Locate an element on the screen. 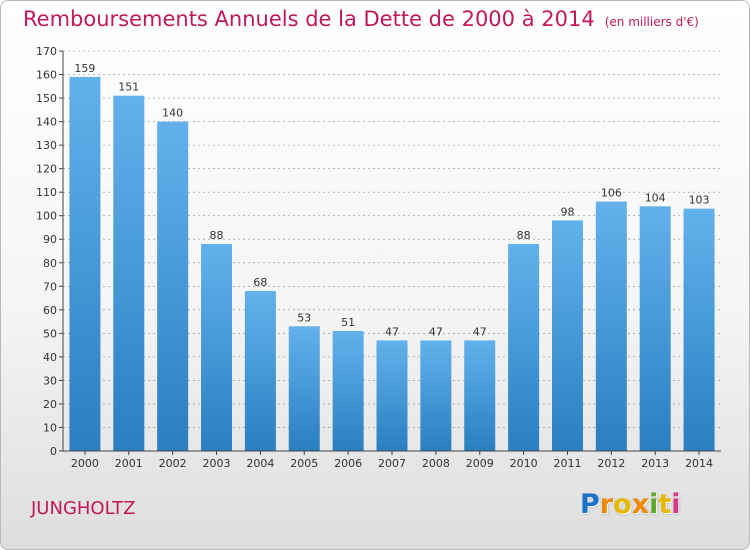  y-tick-label: 100 is located at coordinates (46, 216).